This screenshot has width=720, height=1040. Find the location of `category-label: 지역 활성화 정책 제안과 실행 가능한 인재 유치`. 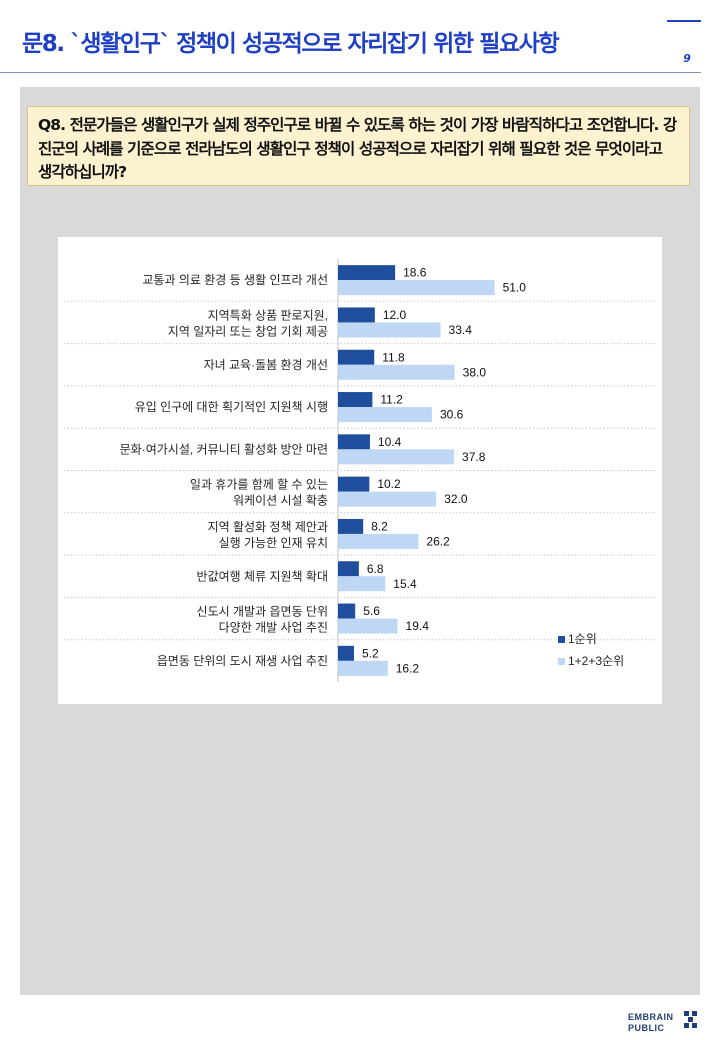

category-label: 지역 활성화 정책 제안과 실행 가능한 인재 유치 is located at coordinates (268, 534).